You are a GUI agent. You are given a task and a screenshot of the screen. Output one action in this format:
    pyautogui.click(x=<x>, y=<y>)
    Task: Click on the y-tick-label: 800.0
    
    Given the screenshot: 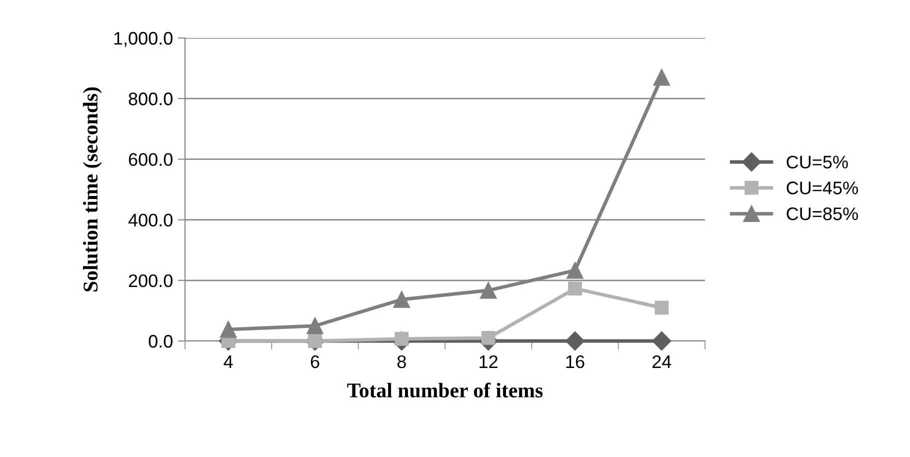 What is the action you would take?
    pyautogui.click(x=150, y=99)
    